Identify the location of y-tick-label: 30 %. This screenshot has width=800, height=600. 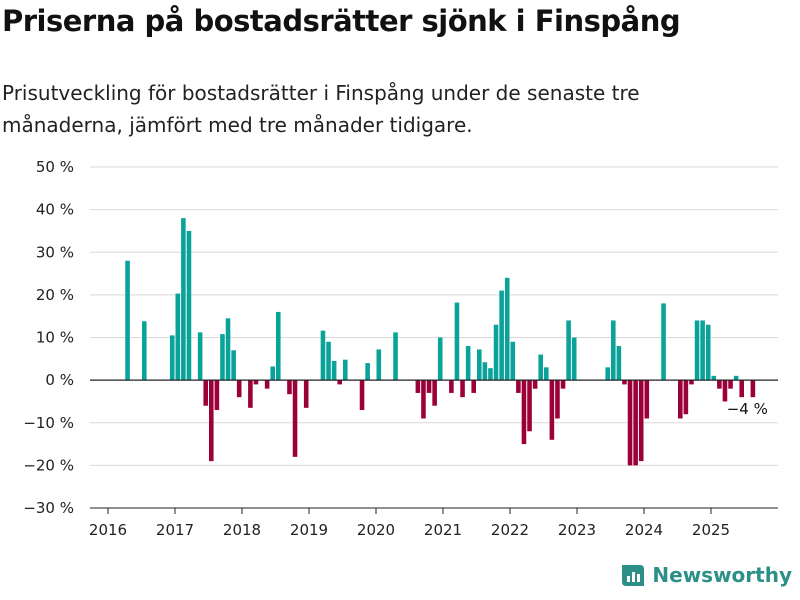
(55, 252).